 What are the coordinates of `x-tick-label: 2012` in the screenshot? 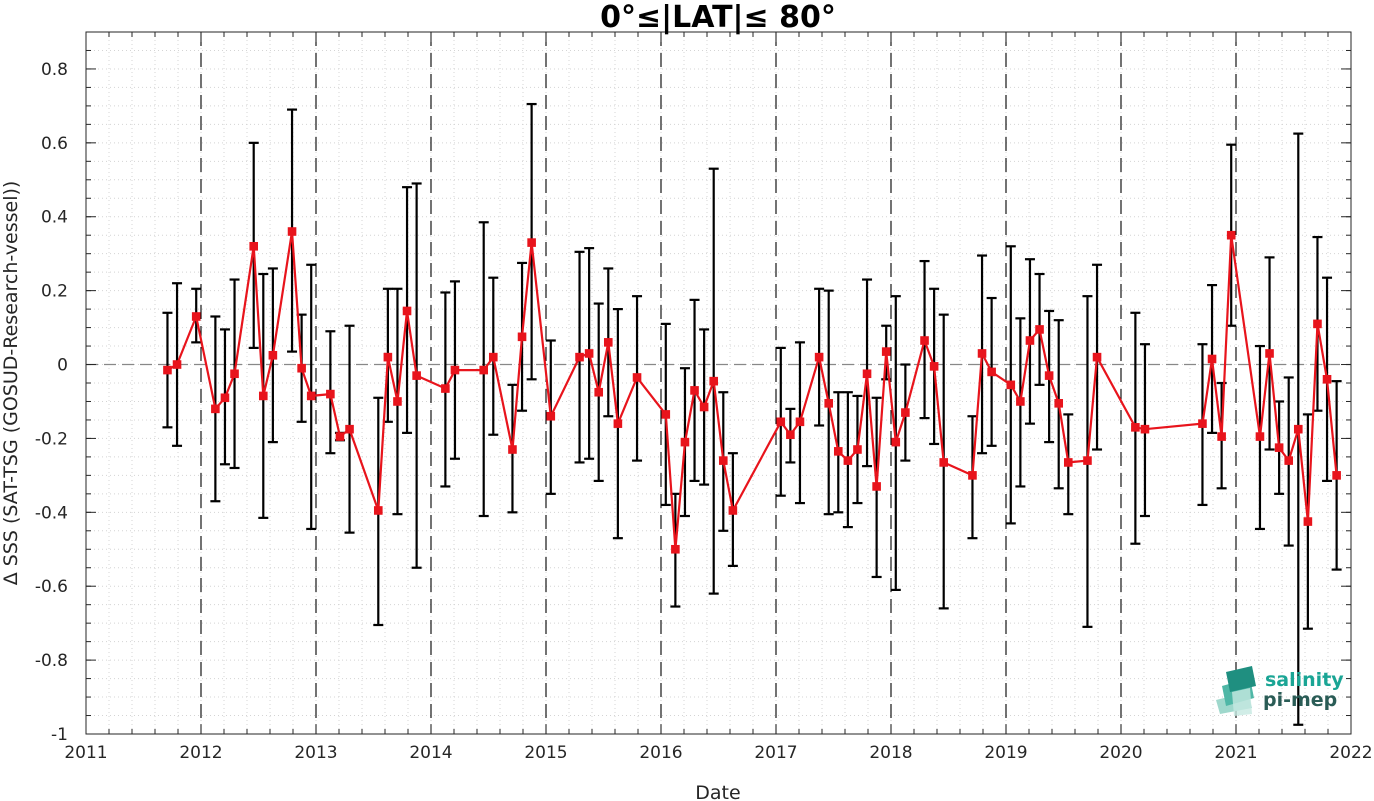 It's located at (200, 753).